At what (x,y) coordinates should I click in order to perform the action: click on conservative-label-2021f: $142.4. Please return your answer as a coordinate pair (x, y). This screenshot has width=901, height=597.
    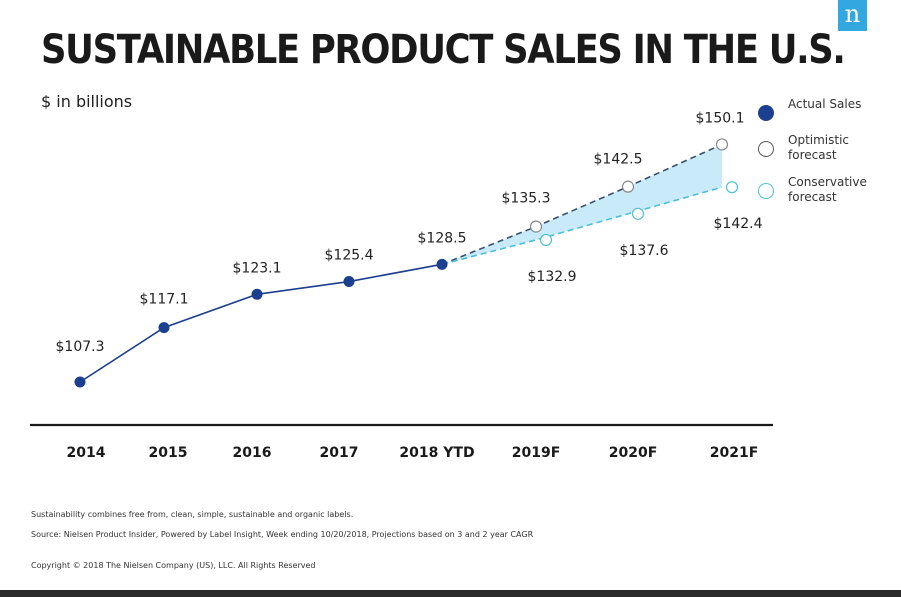
    Looking at the image, I should click on (738, 224).